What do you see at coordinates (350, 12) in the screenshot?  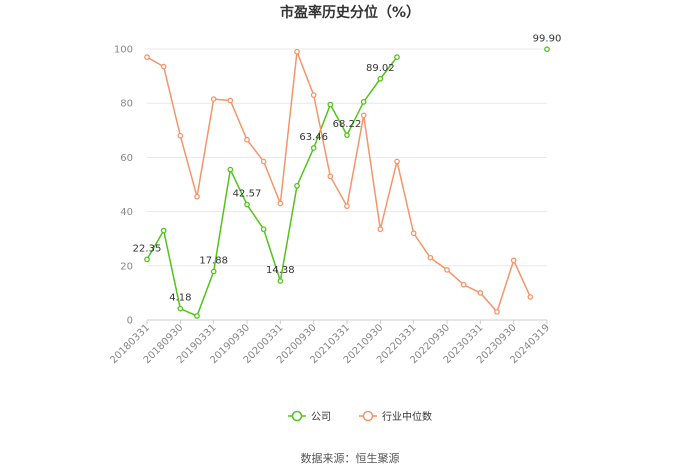 I see `chart-title: 市盈率历史分位（%）` at bounding box center [350, 12].